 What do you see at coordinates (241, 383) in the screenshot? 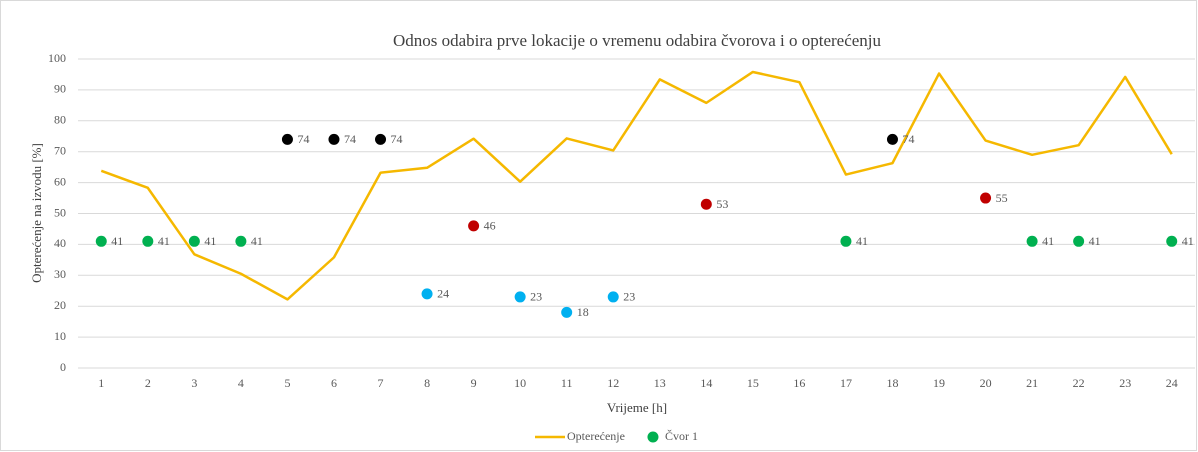
I see `x-tick-label: 4` at bounding box center [241, 383].